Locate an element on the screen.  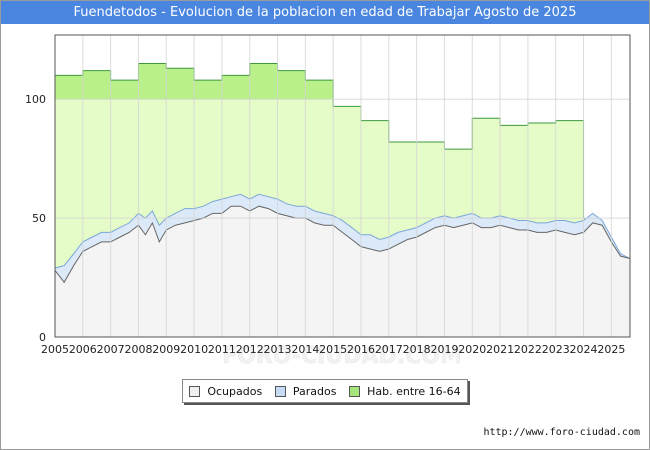
legend-label-hab: Hab. entre 16-64 is located at coordinates (414, 391).